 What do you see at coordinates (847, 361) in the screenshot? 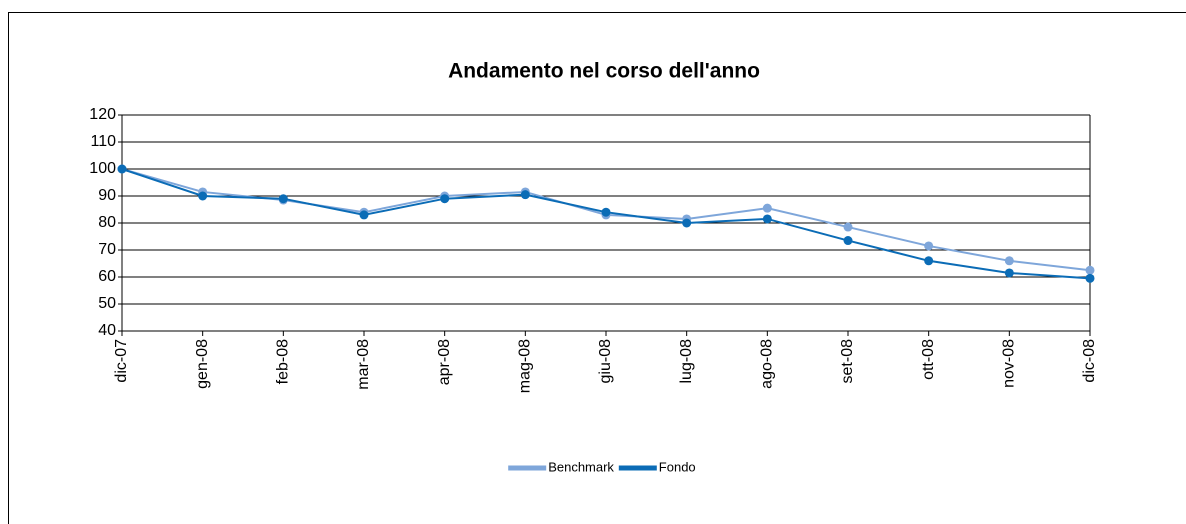
I see `x-tick-label: set-08` at bounding box center [847, 361].